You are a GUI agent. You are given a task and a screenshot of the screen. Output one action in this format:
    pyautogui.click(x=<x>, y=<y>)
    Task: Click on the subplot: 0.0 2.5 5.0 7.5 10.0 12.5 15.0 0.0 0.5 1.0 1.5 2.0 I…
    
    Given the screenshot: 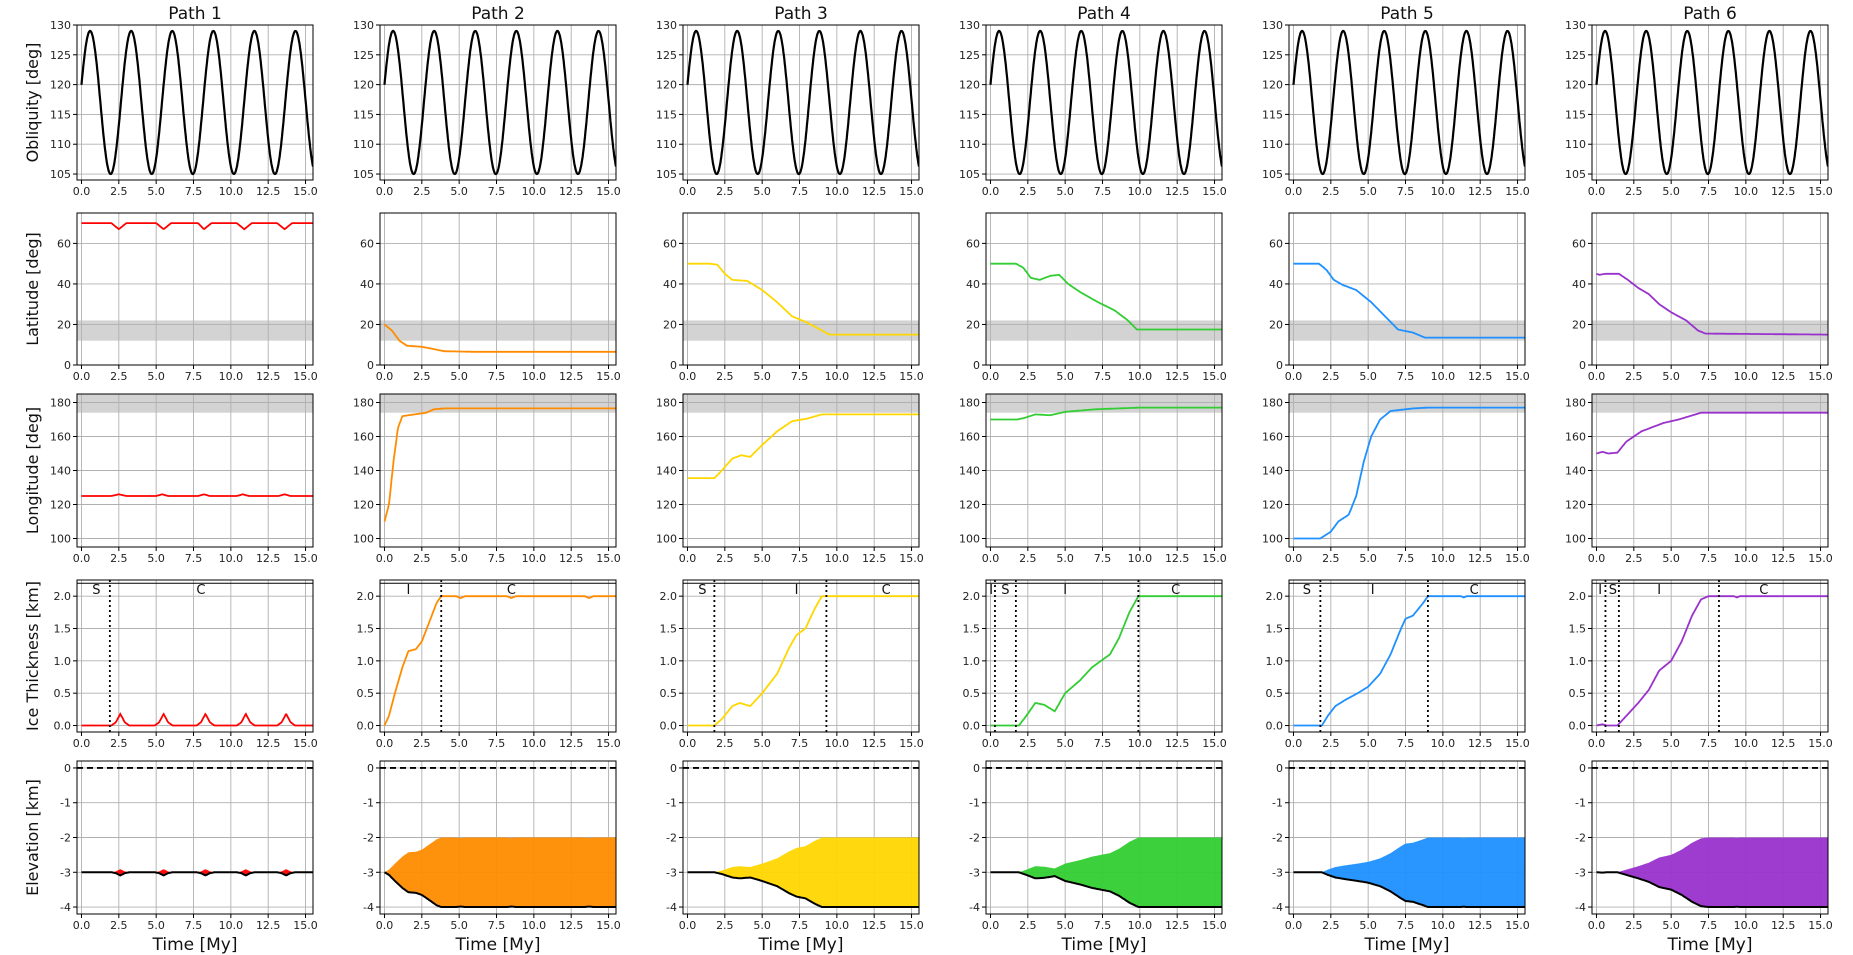 What is the action you would take?
    pyautogui.click(x=489, y=664)
    